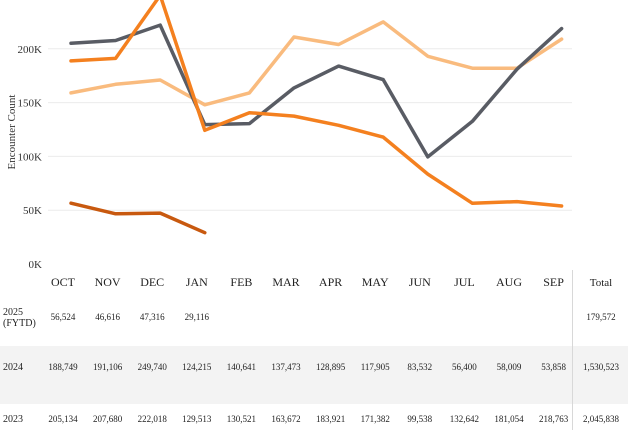  Describe the element at coordinates (12, 132) in the screenshot. I see `y-axis-label: Encounter Count` at that location.